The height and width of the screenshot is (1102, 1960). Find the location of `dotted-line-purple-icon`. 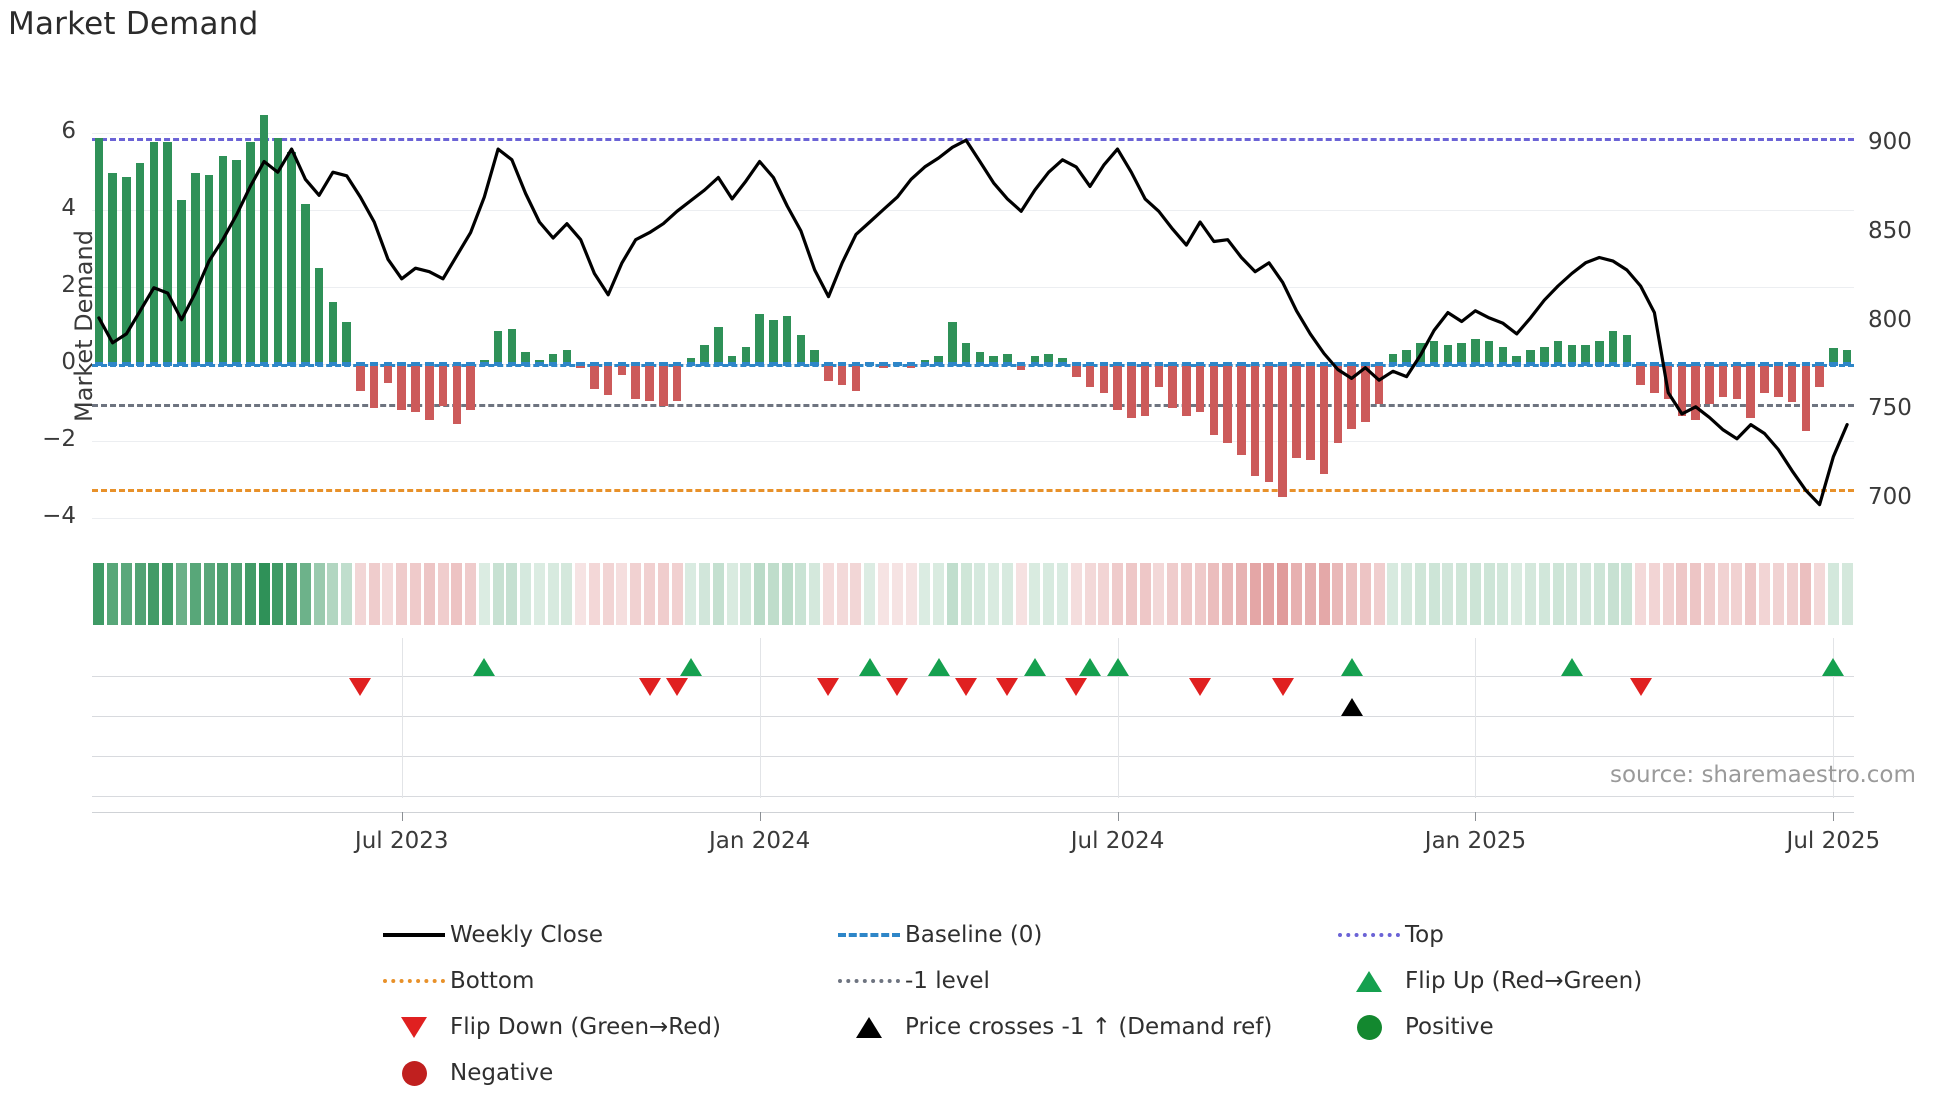

dotted-line-purple-icon is located at coordinates (1369, 935).